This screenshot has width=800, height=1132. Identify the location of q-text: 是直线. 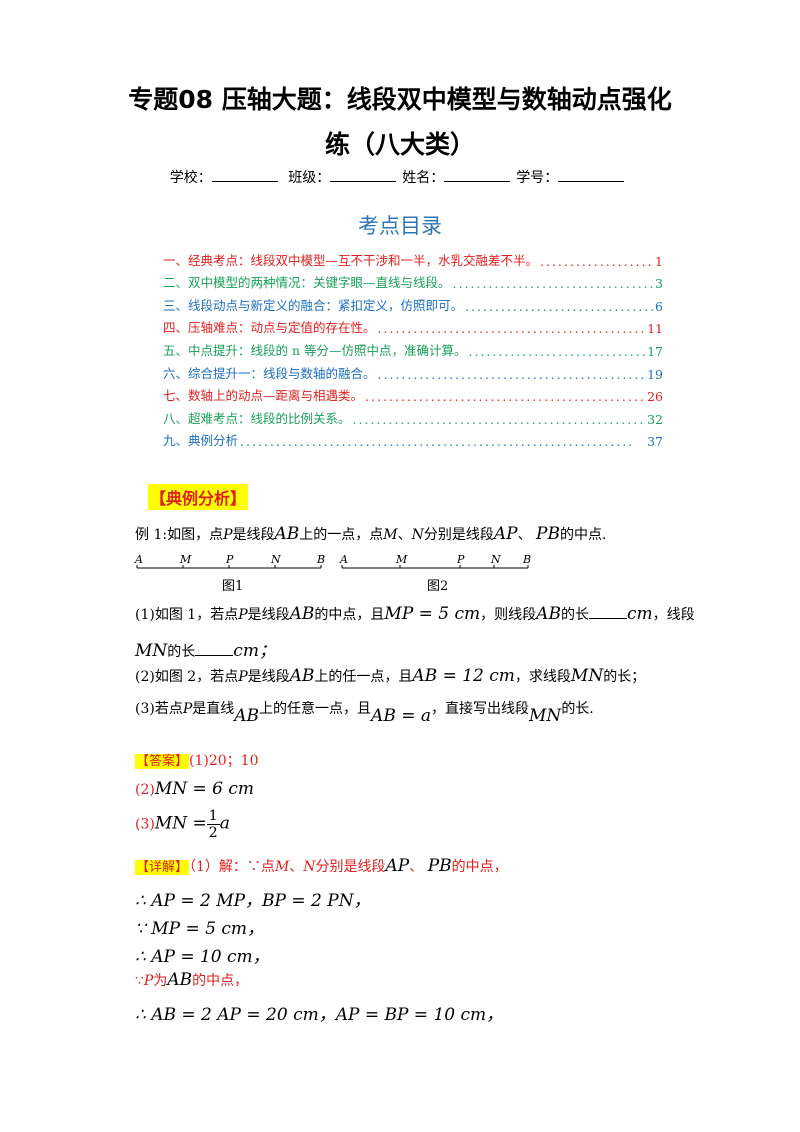
(213, 709).